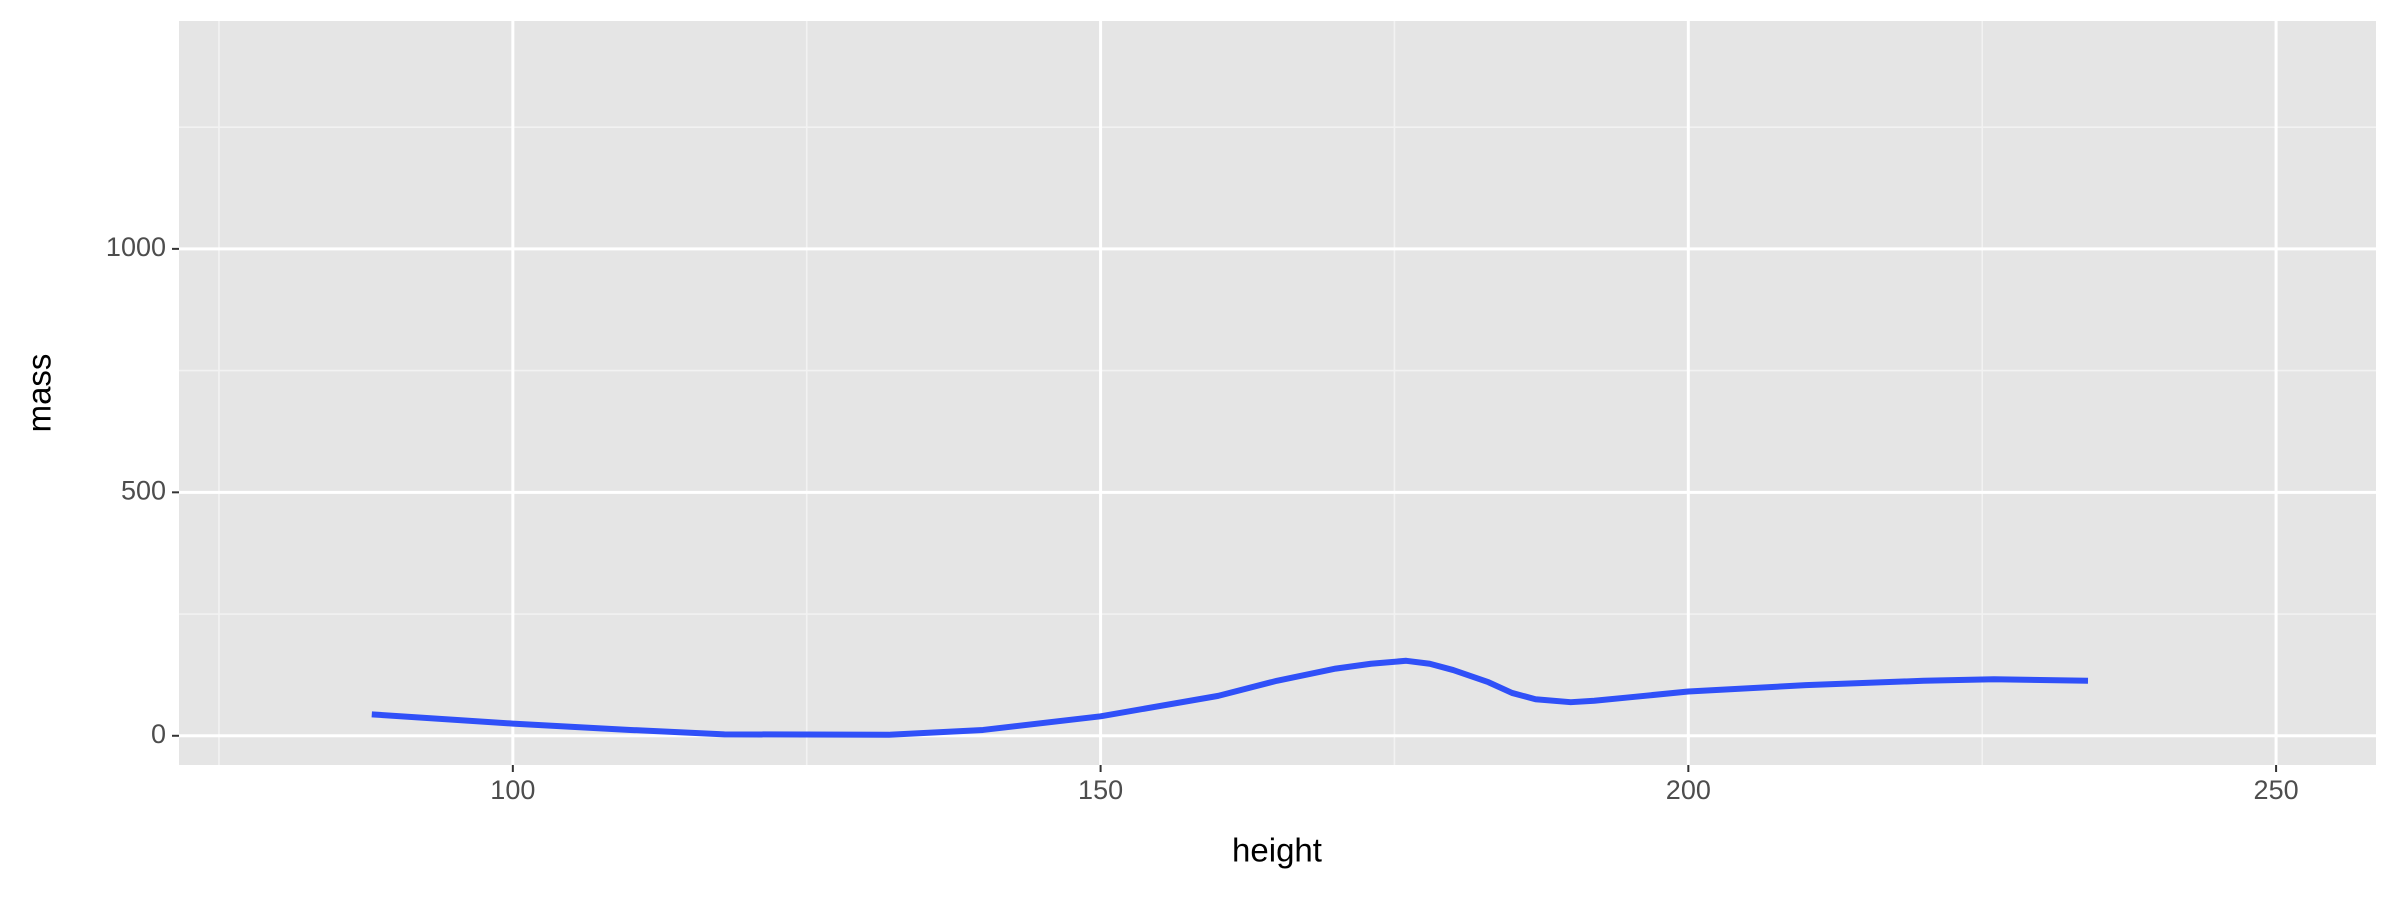  I want to click on y-axis-title: mass, so click(39, 393).